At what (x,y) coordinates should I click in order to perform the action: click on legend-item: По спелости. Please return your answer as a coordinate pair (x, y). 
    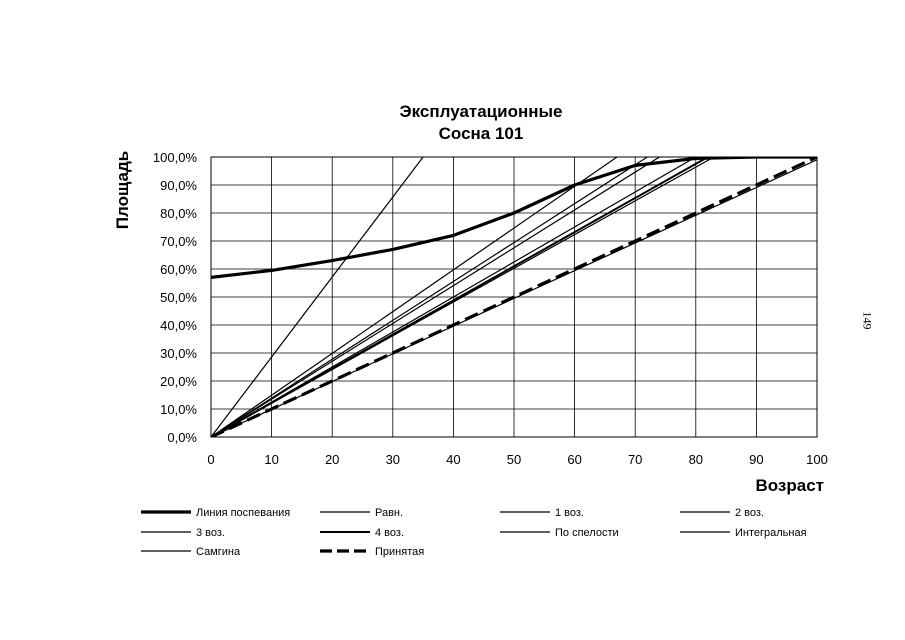
    Looking at the image, I should click on (559, 533).